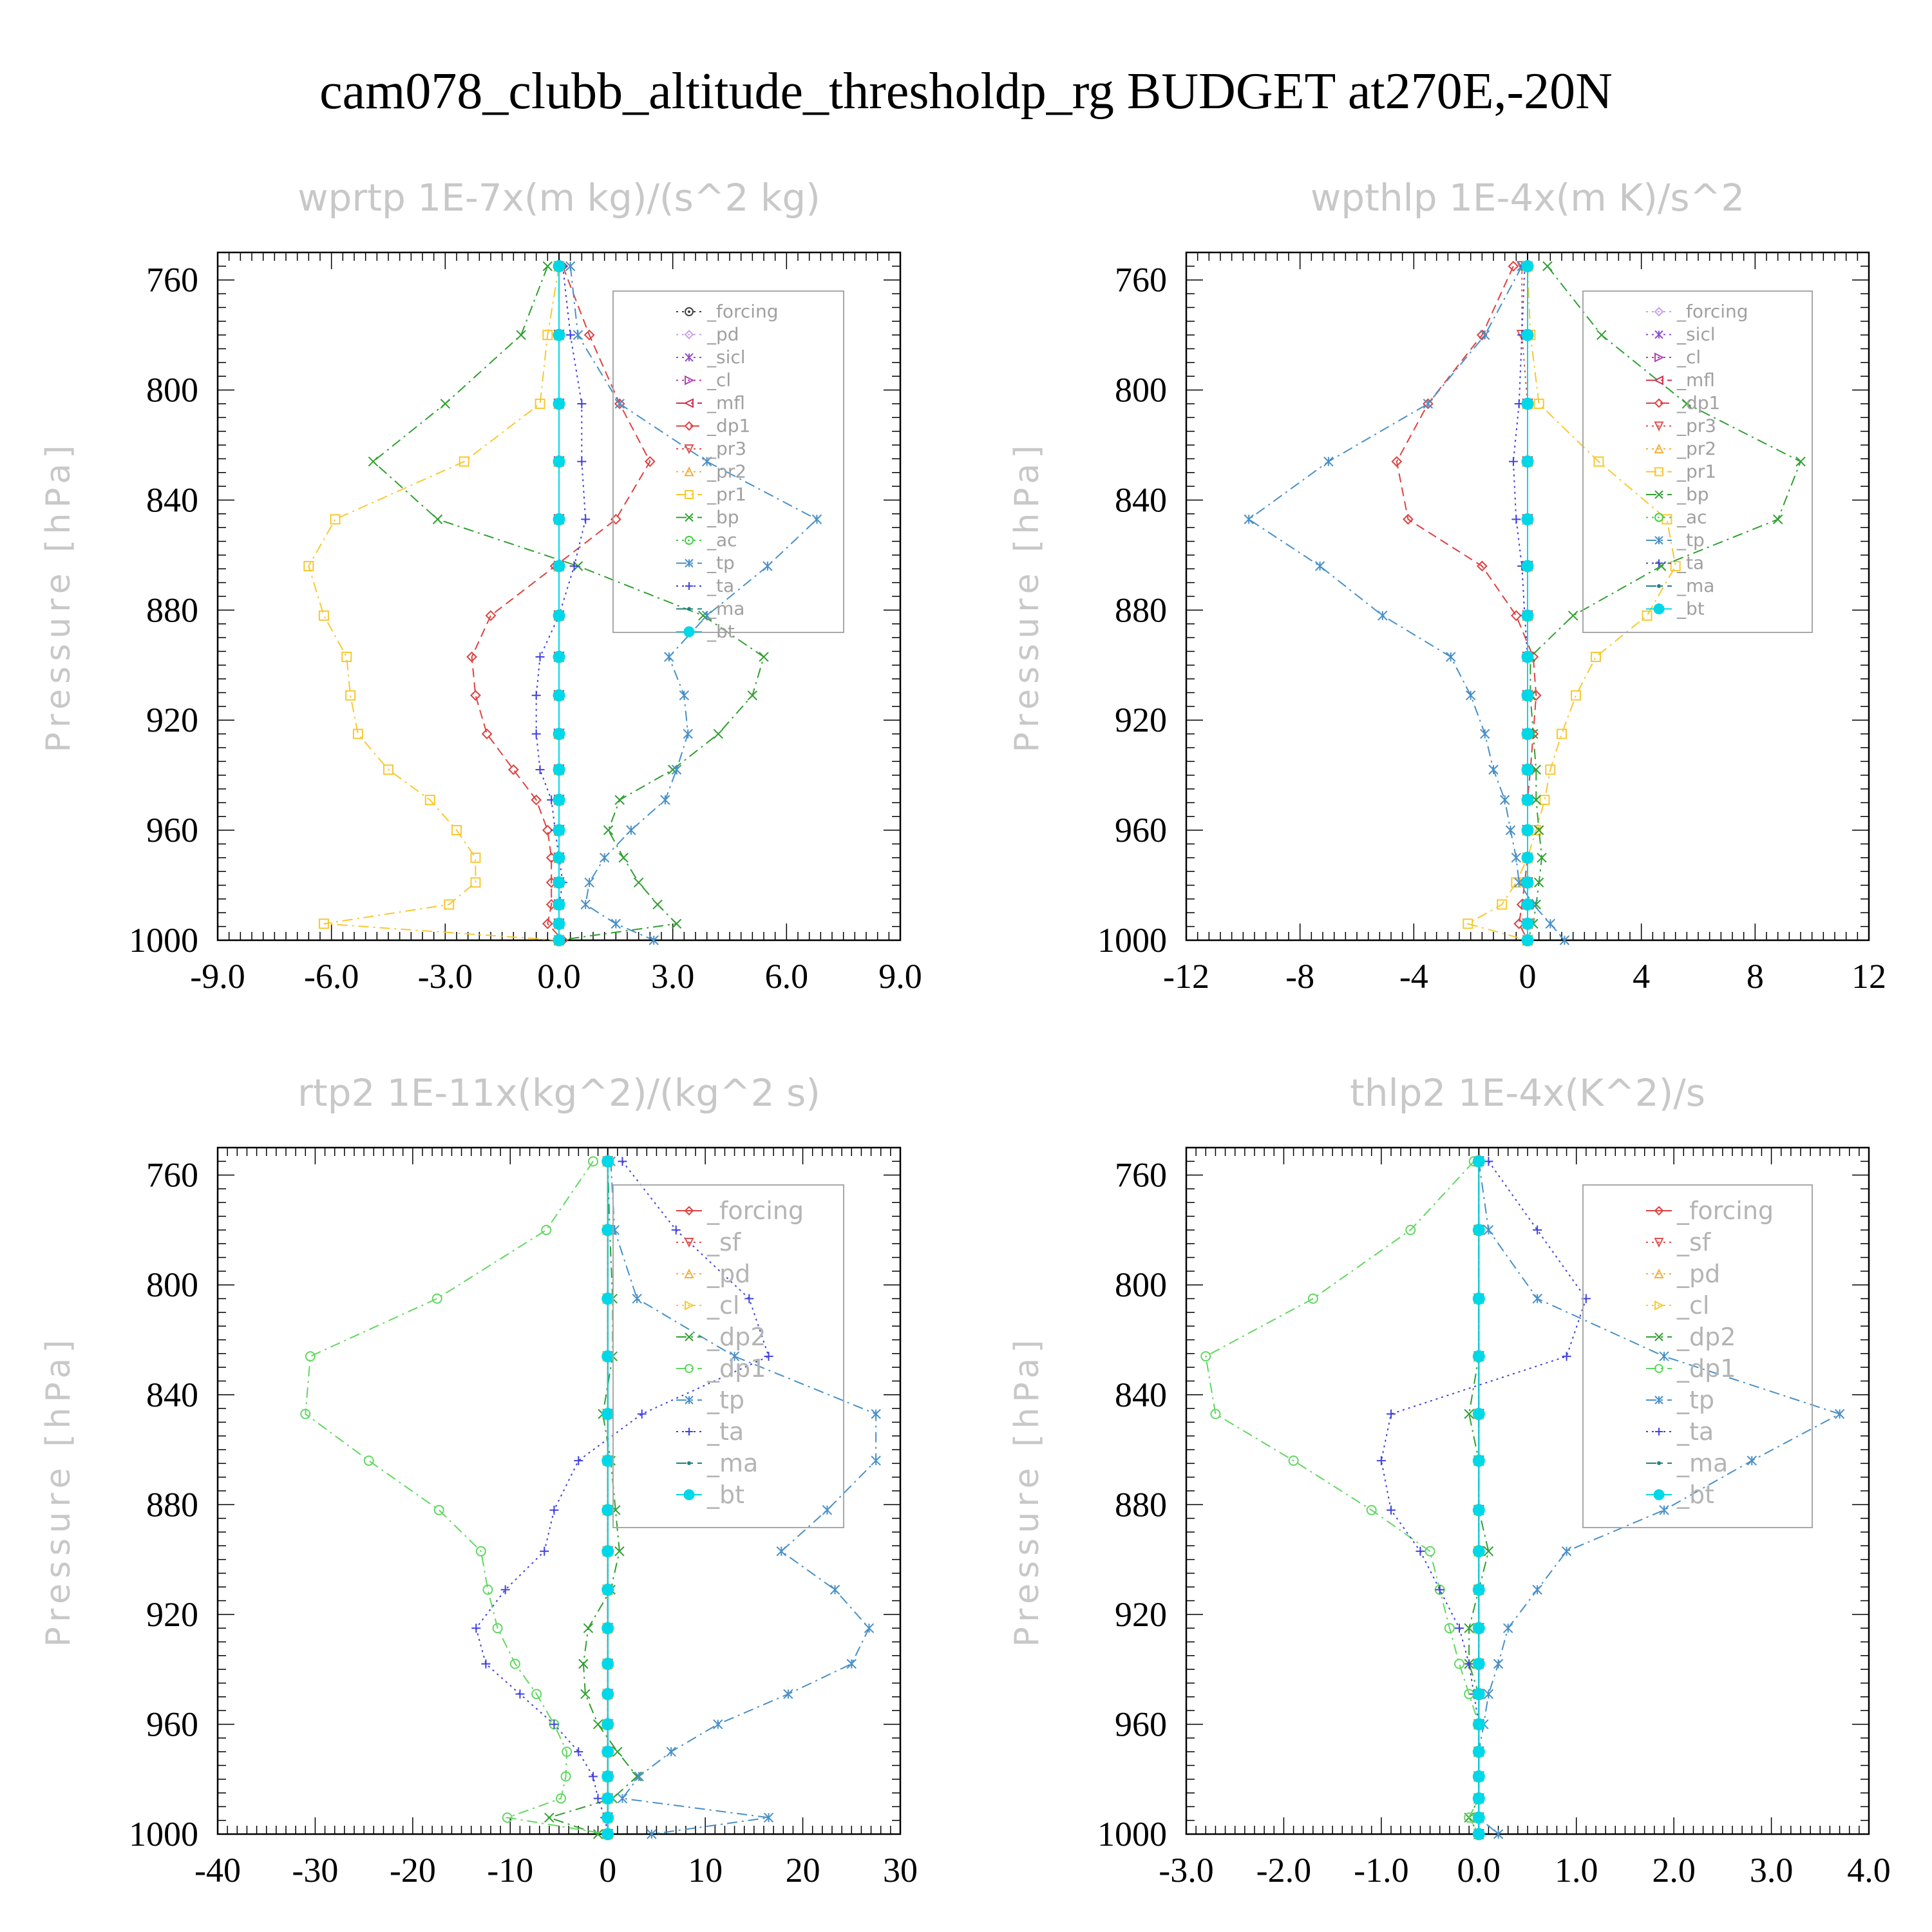  I want to click on series-line-pr1, so click(434, 603).